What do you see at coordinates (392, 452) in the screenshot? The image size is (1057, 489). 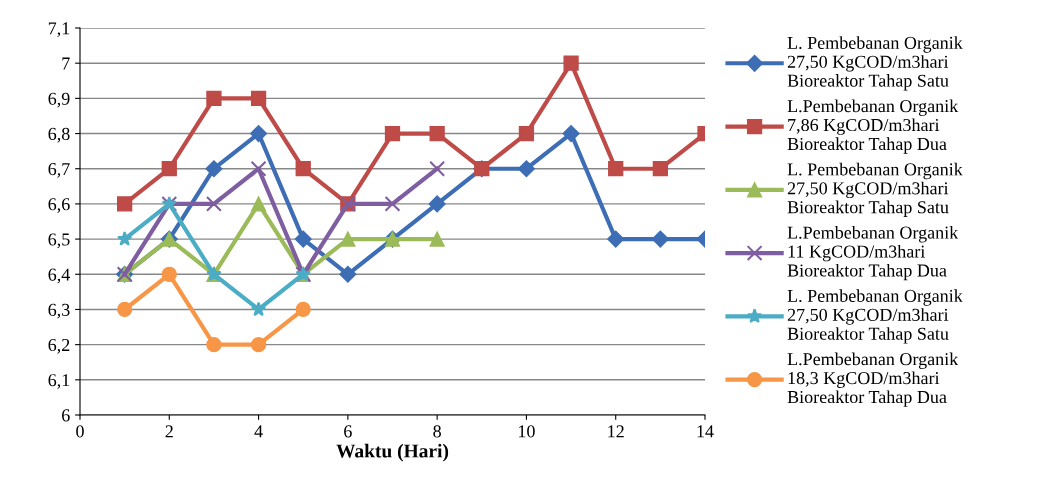 I see `x-axis-title: Waktu (Hari)` at bounding box center [392, 452].